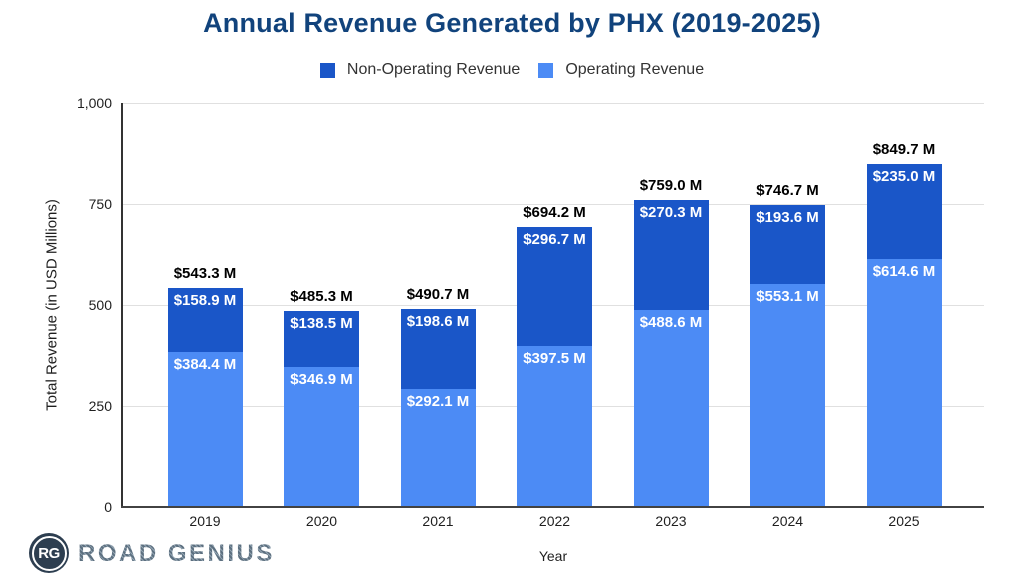  Describe the element at coordinates (438, 401) in the screenshot. I see `bar-2021-operating-label: $292.1 M` at that location.